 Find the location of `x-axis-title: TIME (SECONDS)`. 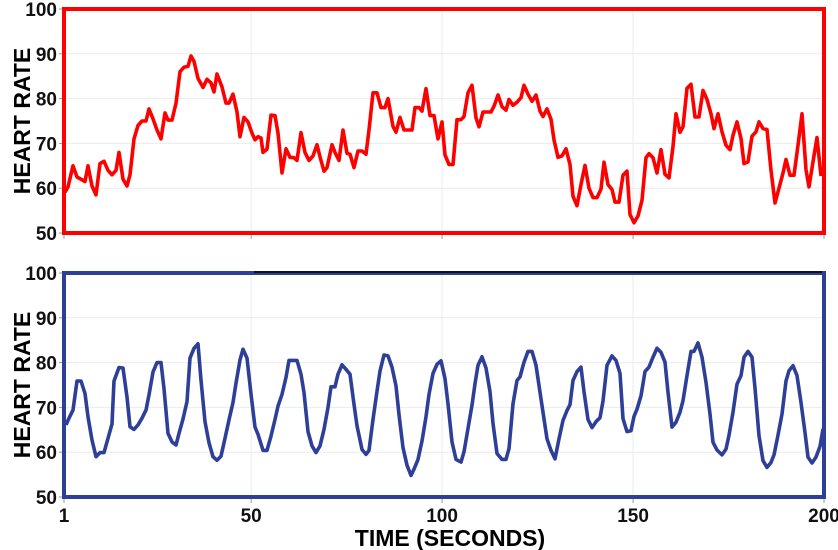

x-axis-title: TIME (SECONDS) is located at coordinates (450, 537).